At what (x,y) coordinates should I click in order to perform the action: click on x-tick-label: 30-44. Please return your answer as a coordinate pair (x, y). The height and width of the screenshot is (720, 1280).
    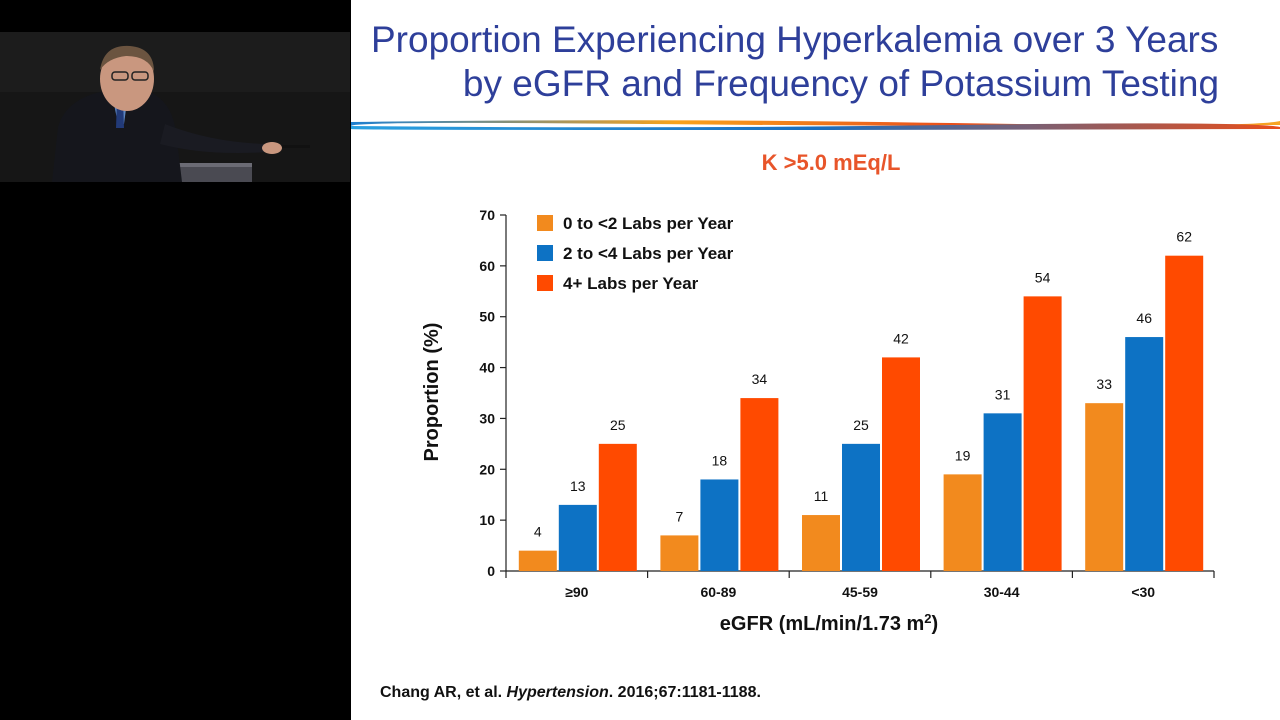
    Looking at the image, I should click on (1002, 592).